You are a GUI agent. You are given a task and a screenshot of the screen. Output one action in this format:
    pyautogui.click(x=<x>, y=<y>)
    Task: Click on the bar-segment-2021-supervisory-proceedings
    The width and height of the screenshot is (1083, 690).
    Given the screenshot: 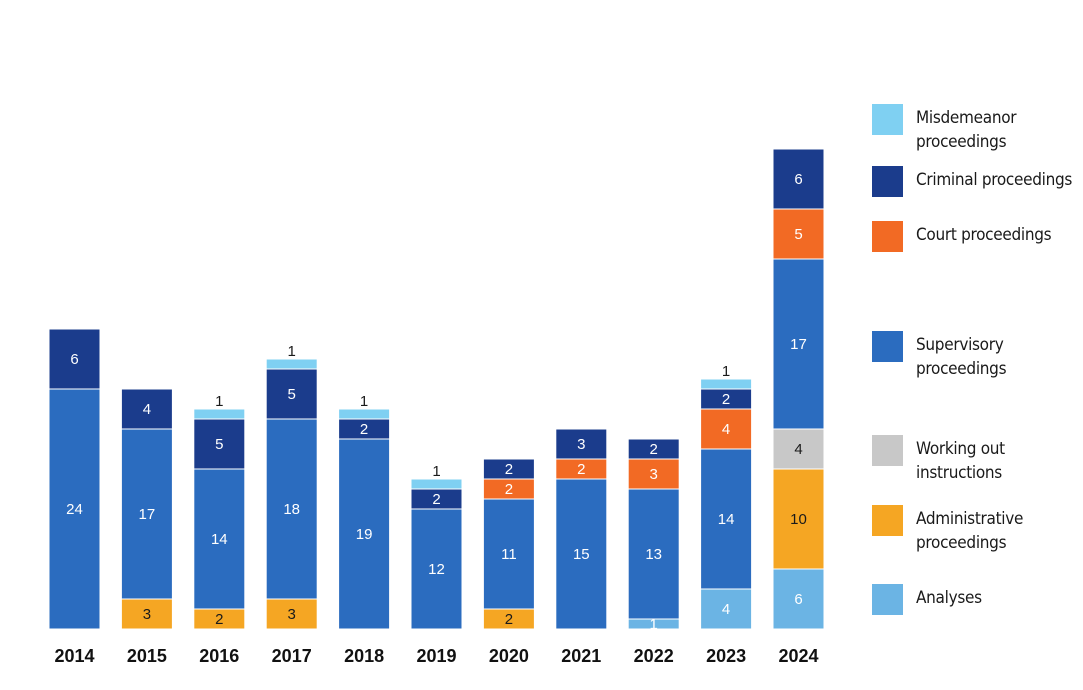 What is the action you would take?
    pyautogui.click(x=581, y=554)
    